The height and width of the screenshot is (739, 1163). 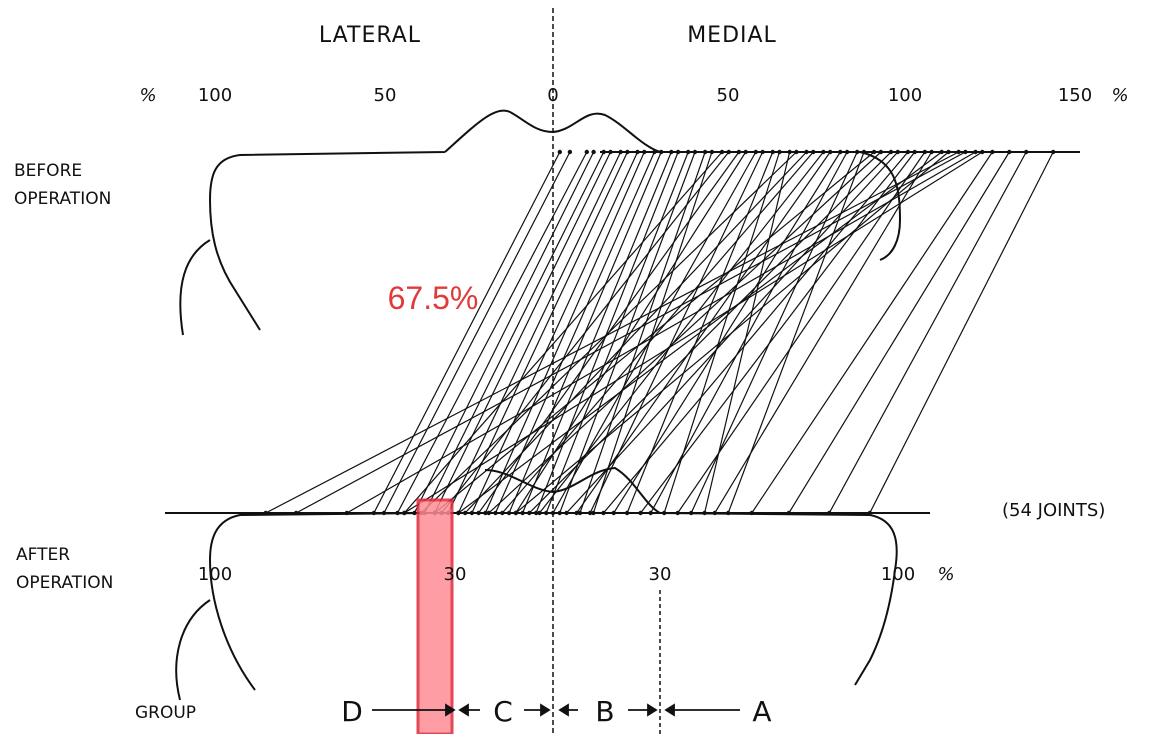 What do you see at coordinates (43, 555) in the screenshot?
I see `label-after-1: AFTER` at bounding box center [43, 555].